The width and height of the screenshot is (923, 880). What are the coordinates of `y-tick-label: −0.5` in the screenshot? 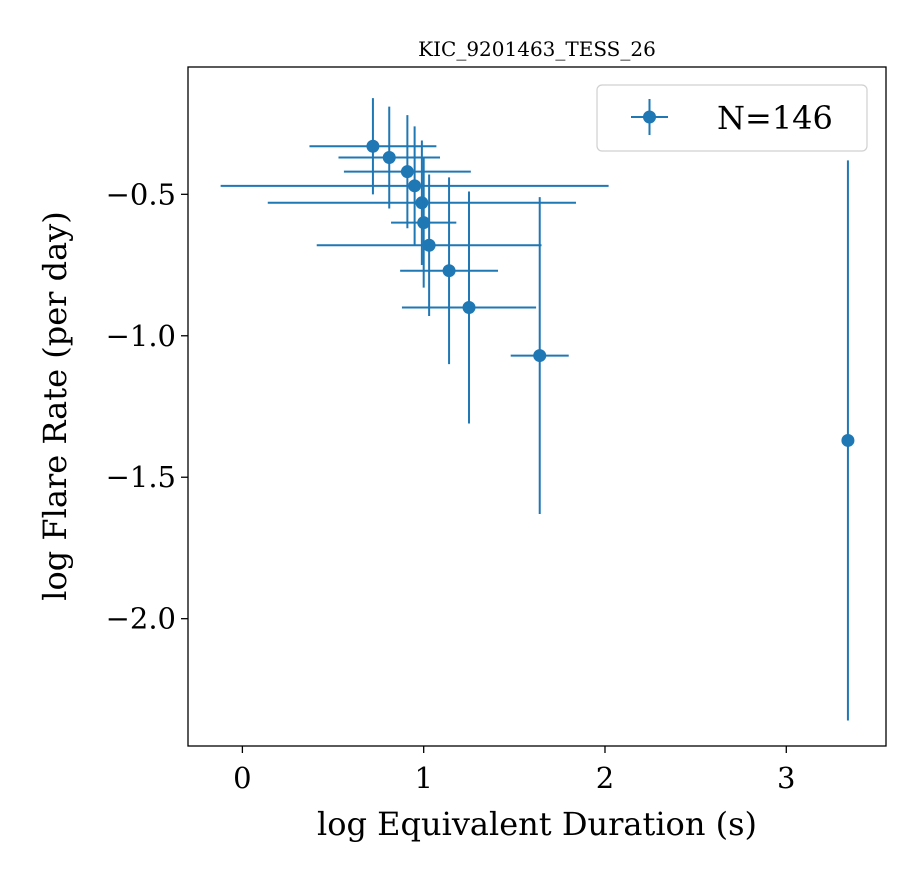 It's located at (141, 194).